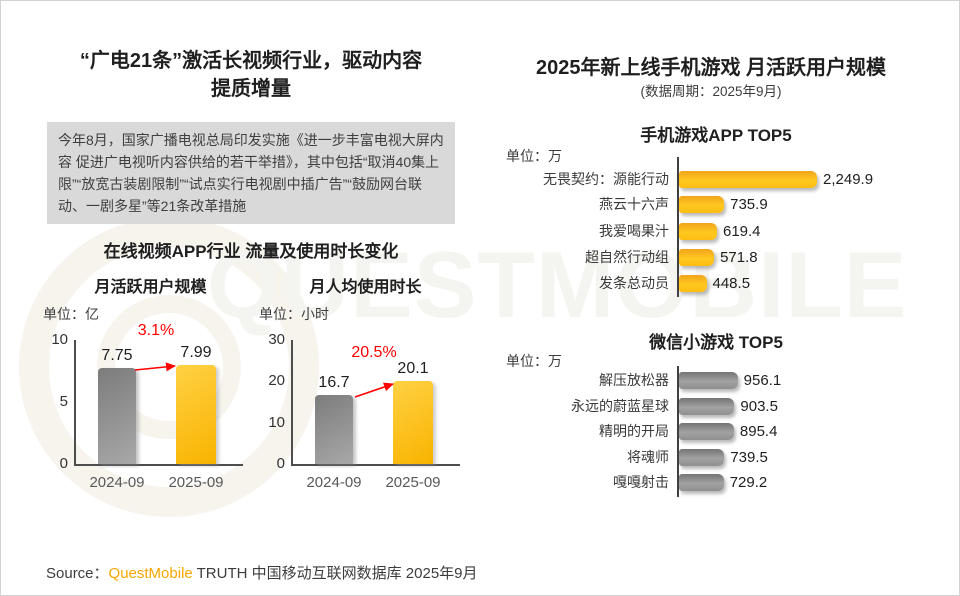 The height and width of the screenshot is (596, 960). I want to click on column-chart-mau: 0 5 10 7.75 2024-09 7.99 2025-09 3.1%, so click(147, 406).